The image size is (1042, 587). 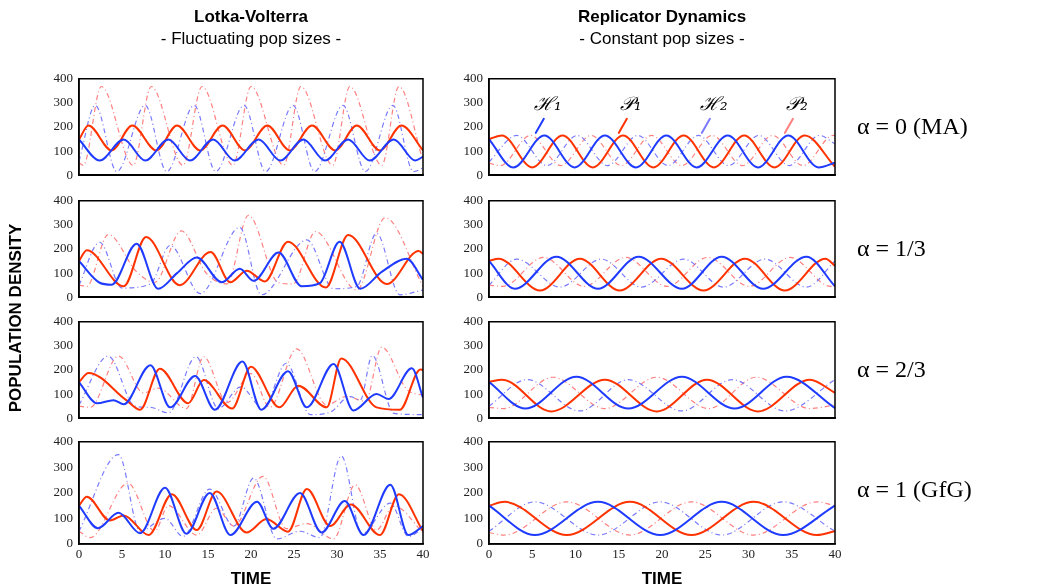 I want to click on text: α = 2/3, so click(x=891, y=369).